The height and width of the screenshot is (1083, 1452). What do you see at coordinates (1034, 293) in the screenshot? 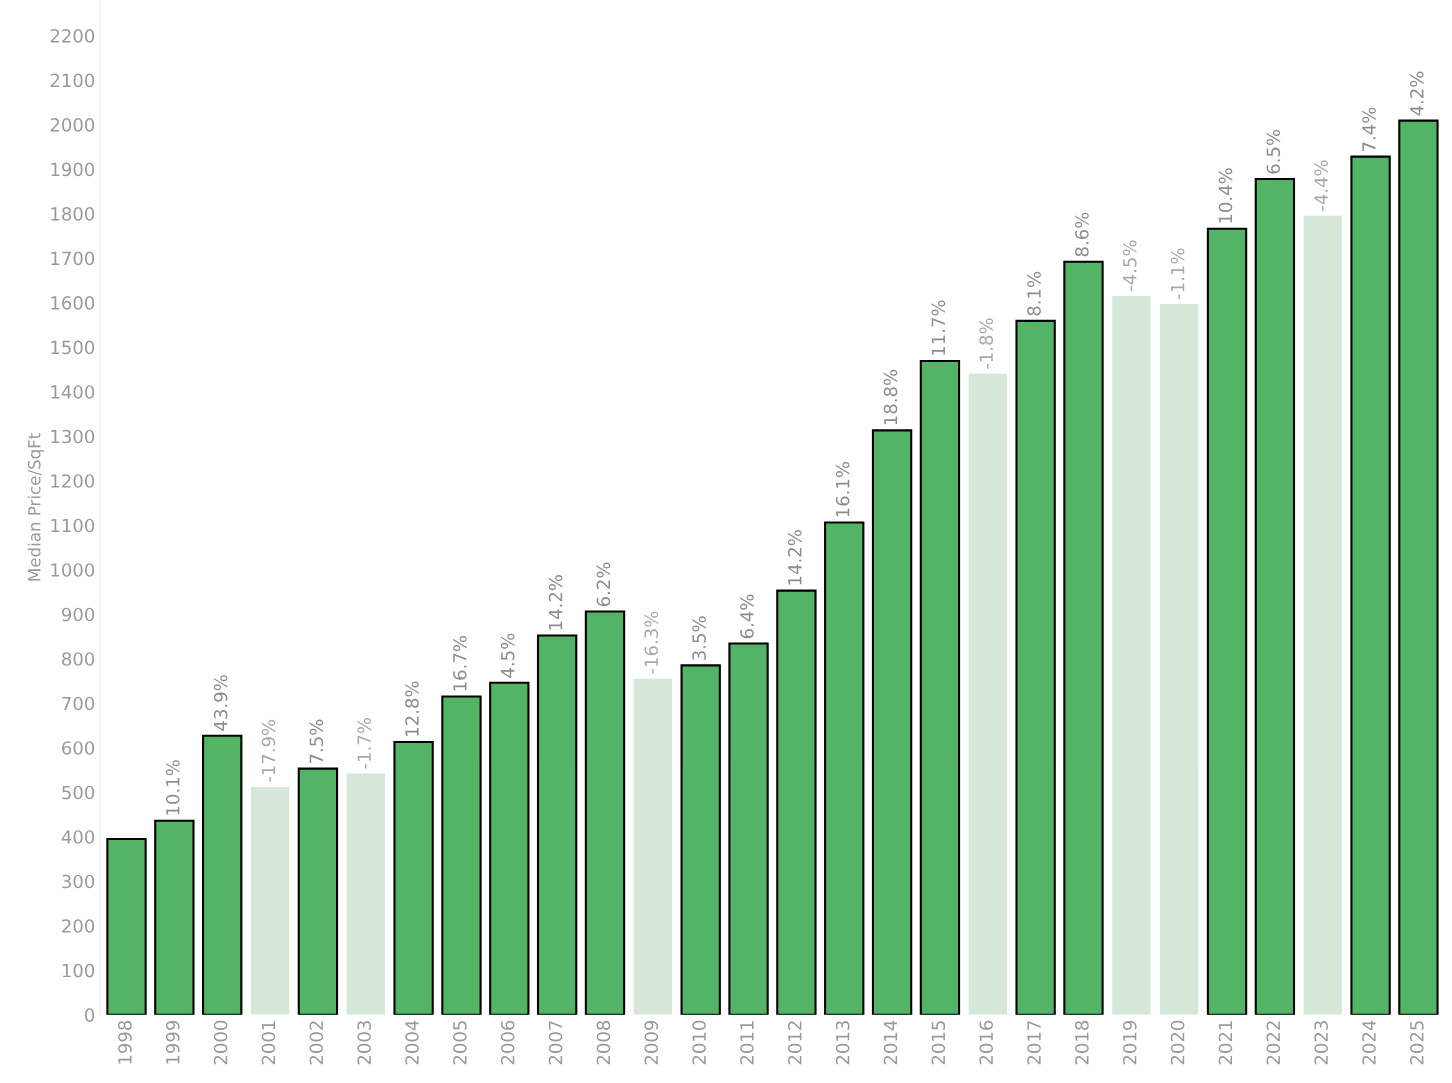
I see `annotation: 8.1%` at bounding box center [1034, 293].